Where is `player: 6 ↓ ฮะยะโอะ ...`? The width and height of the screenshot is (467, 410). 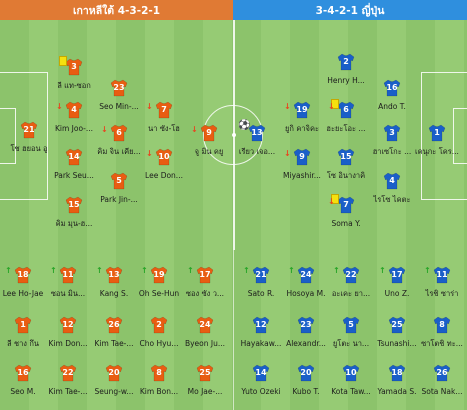
player: 6 ↓ ฮะยะโอะ ... is located at coordinates (346, 116).